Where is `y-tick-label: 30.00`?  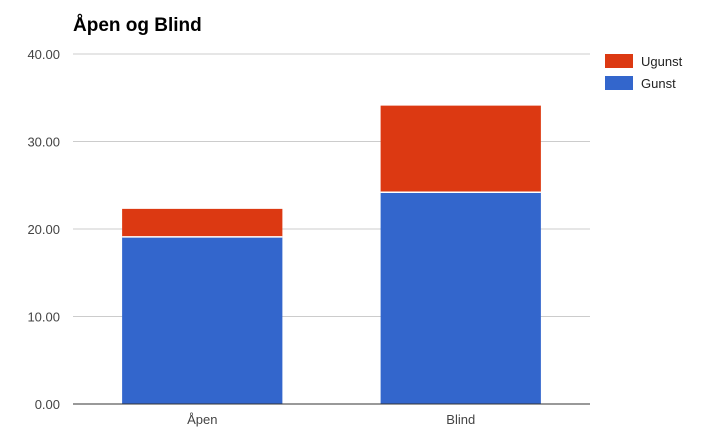
y-tick-label: 30.00 is located at coordinates (43, 142).